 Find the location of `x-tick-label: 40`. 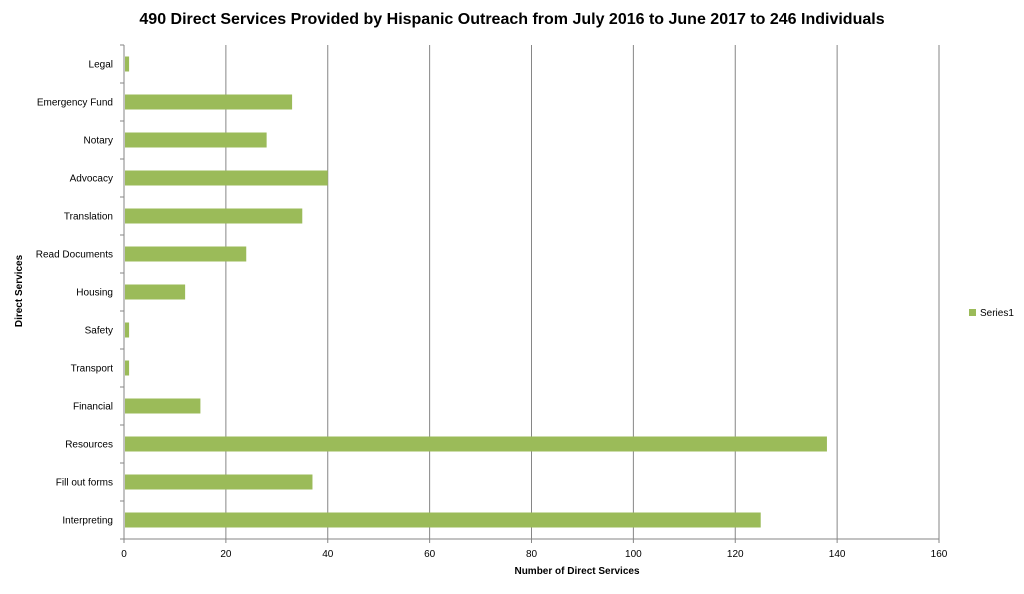

x-tick-label: 40 is located at coordinates (328, 554).